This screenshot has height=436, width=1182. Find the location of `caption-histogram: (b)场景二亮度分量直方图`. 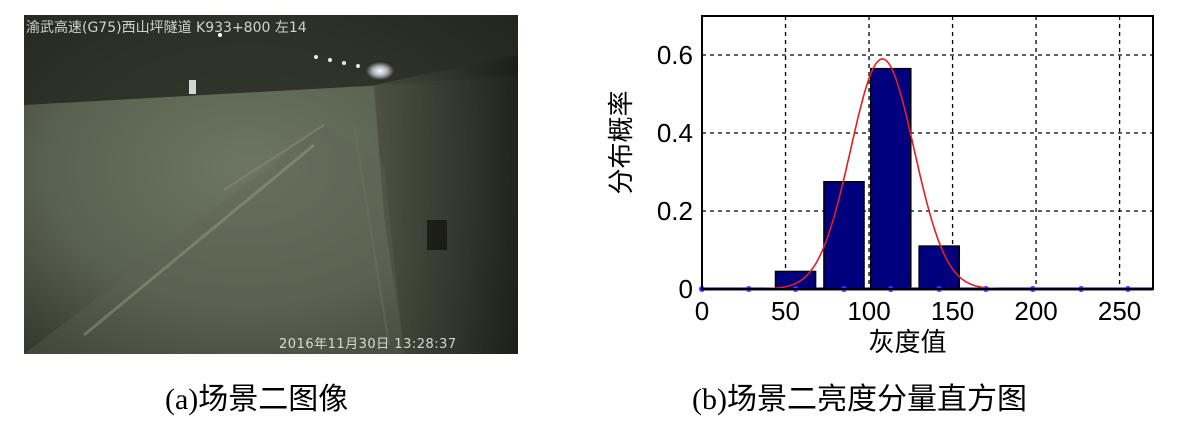

caption-histogram: (b)场景二亮度分量直方图 is located at coordinates (859, 396).